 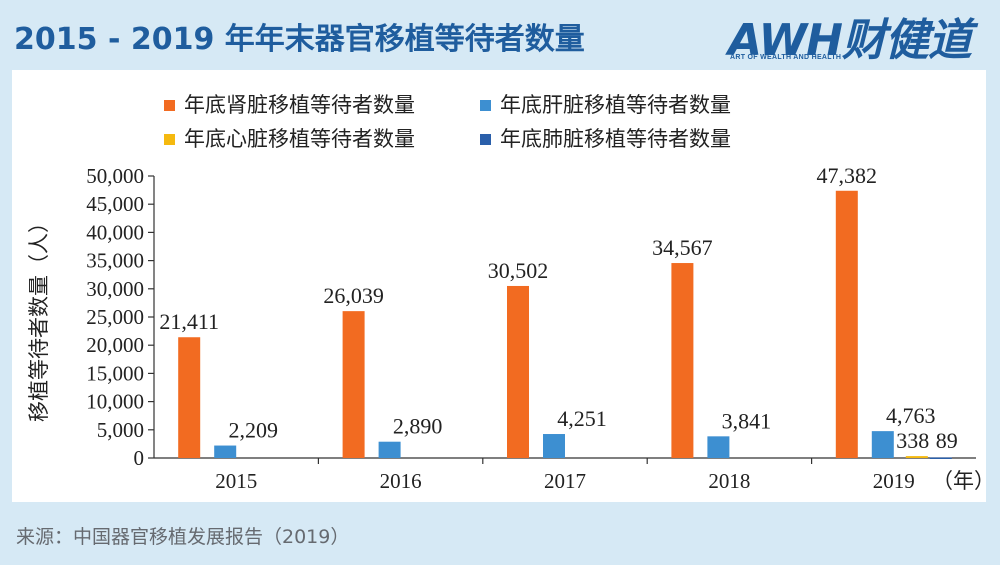 I want to click on logo-wordmark: AWH财健道, so click(x=850, y=40).